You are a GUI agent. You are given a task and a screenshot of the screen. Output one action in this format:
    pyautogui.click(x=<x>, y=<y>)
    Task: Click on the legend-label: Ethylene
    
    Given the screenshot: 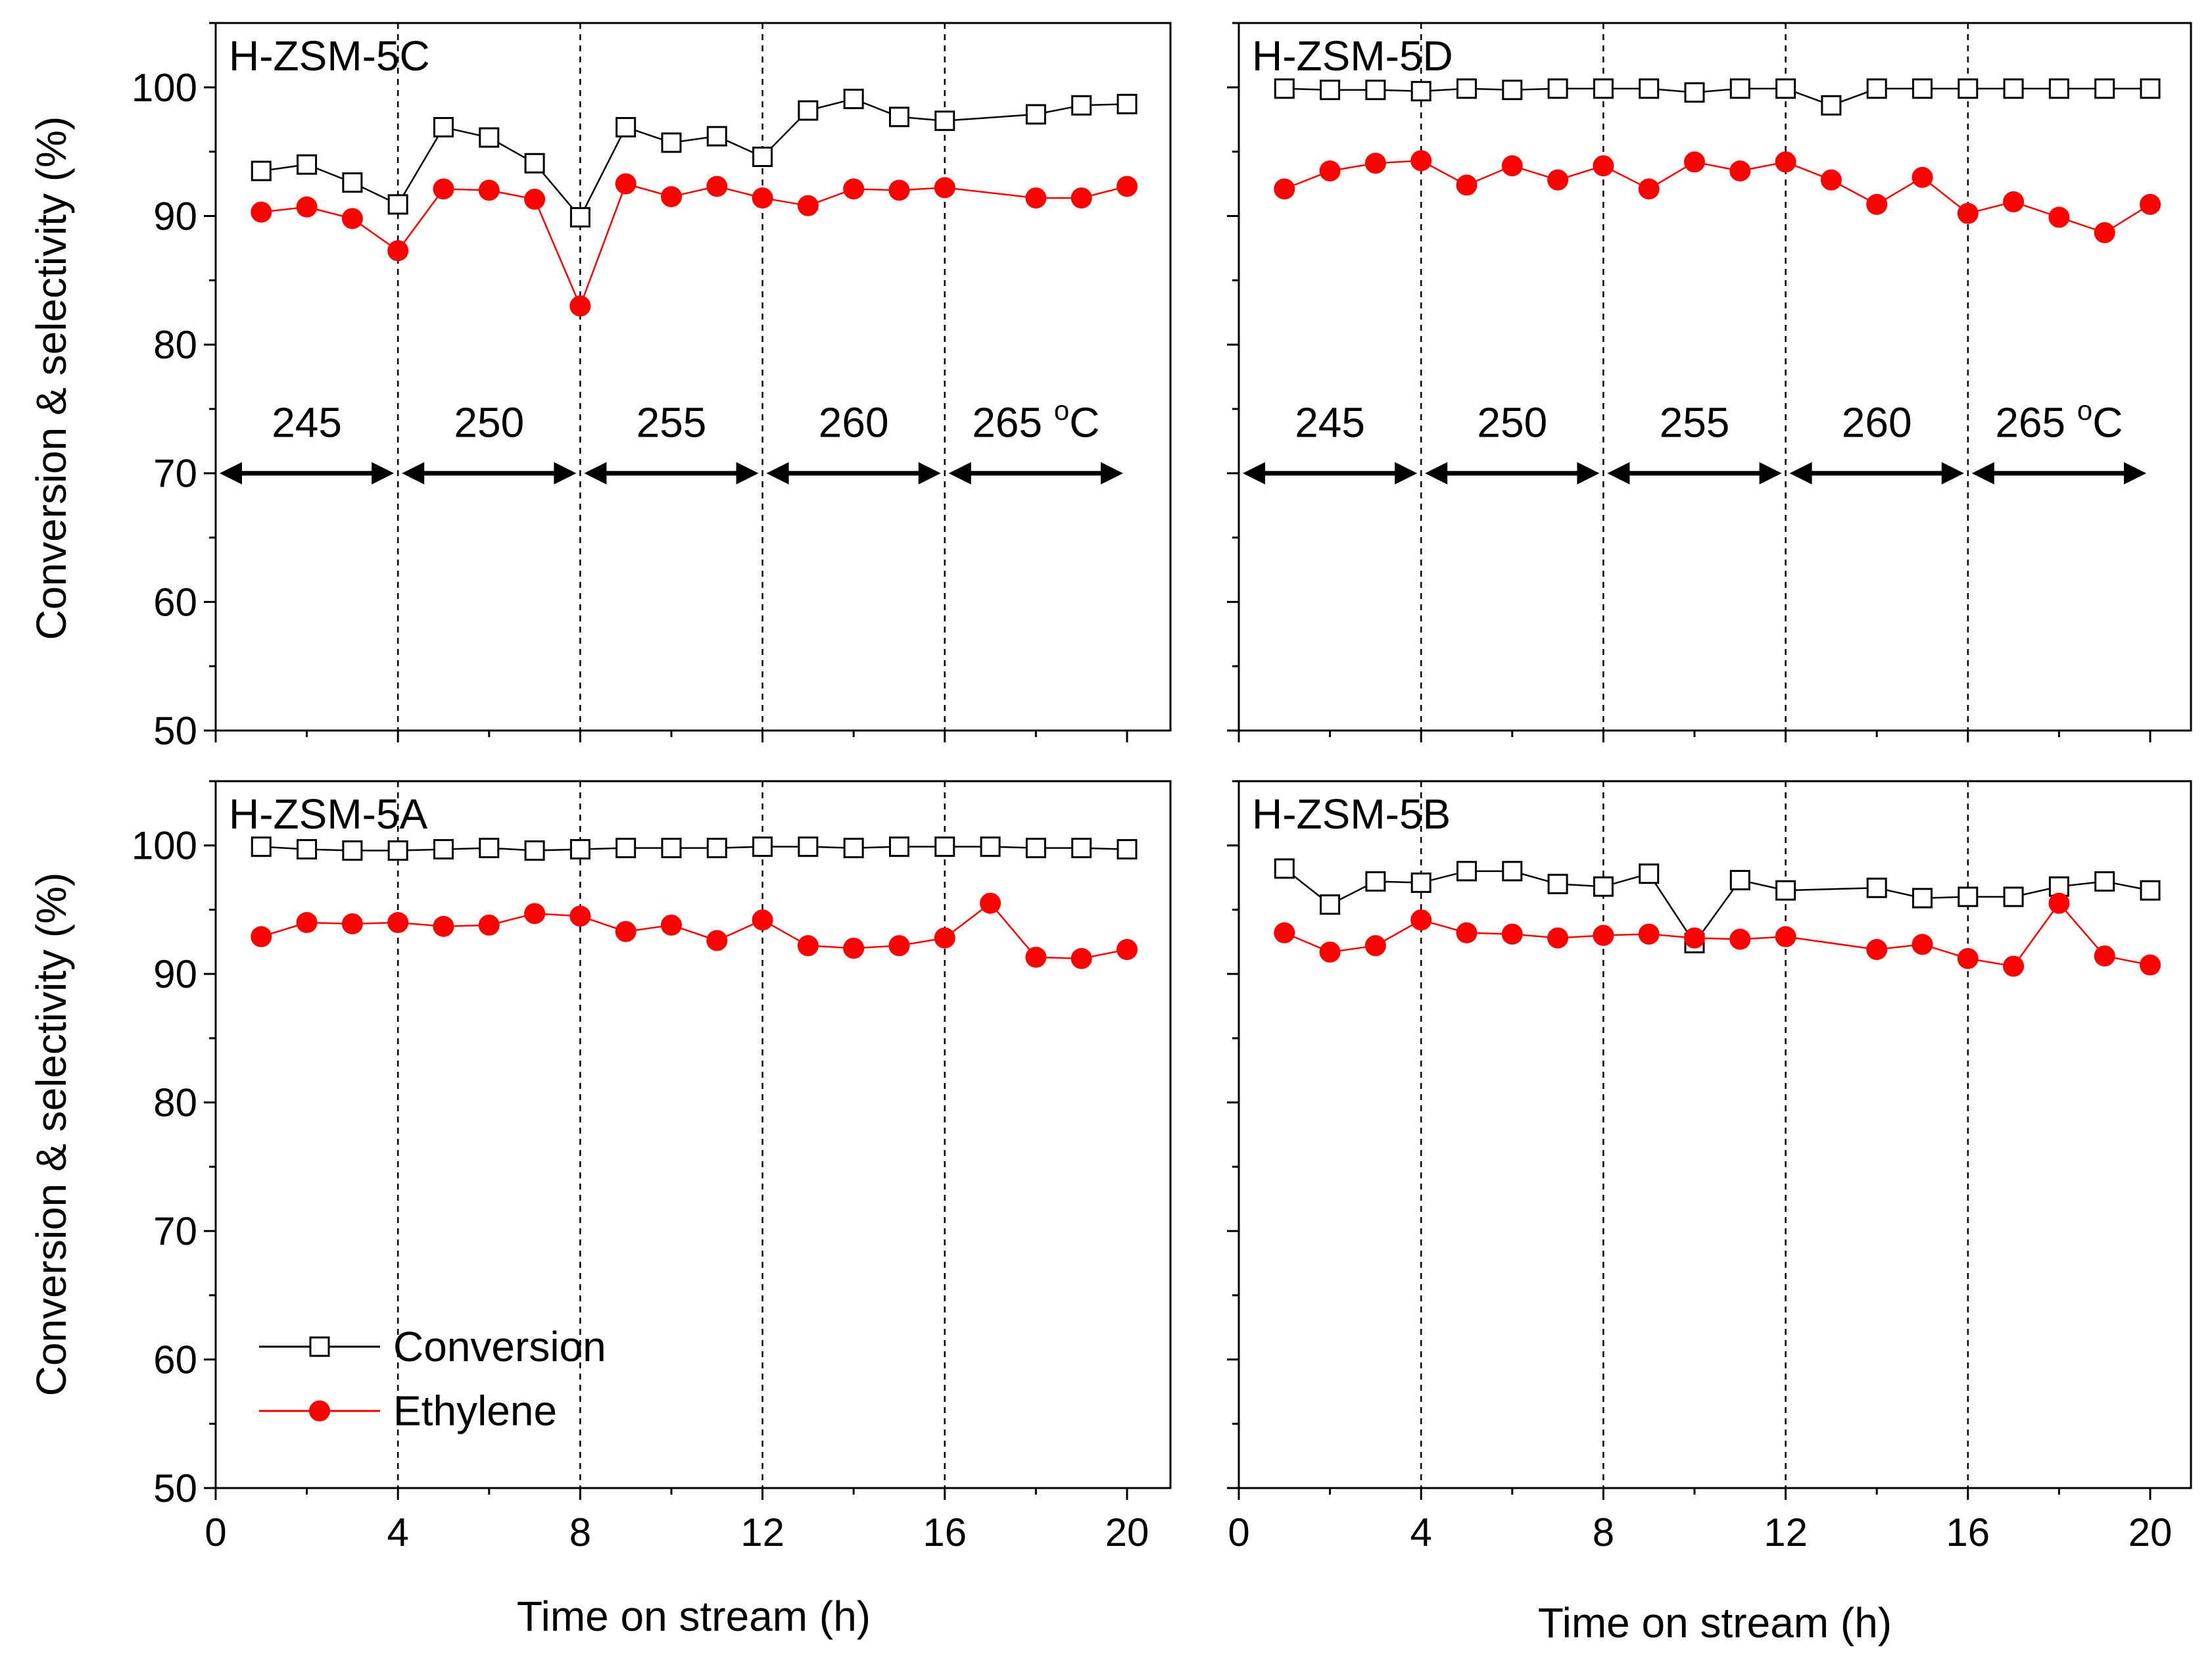 What is the action you would take?
    pyautogui.click(x=475, y=1411)
    